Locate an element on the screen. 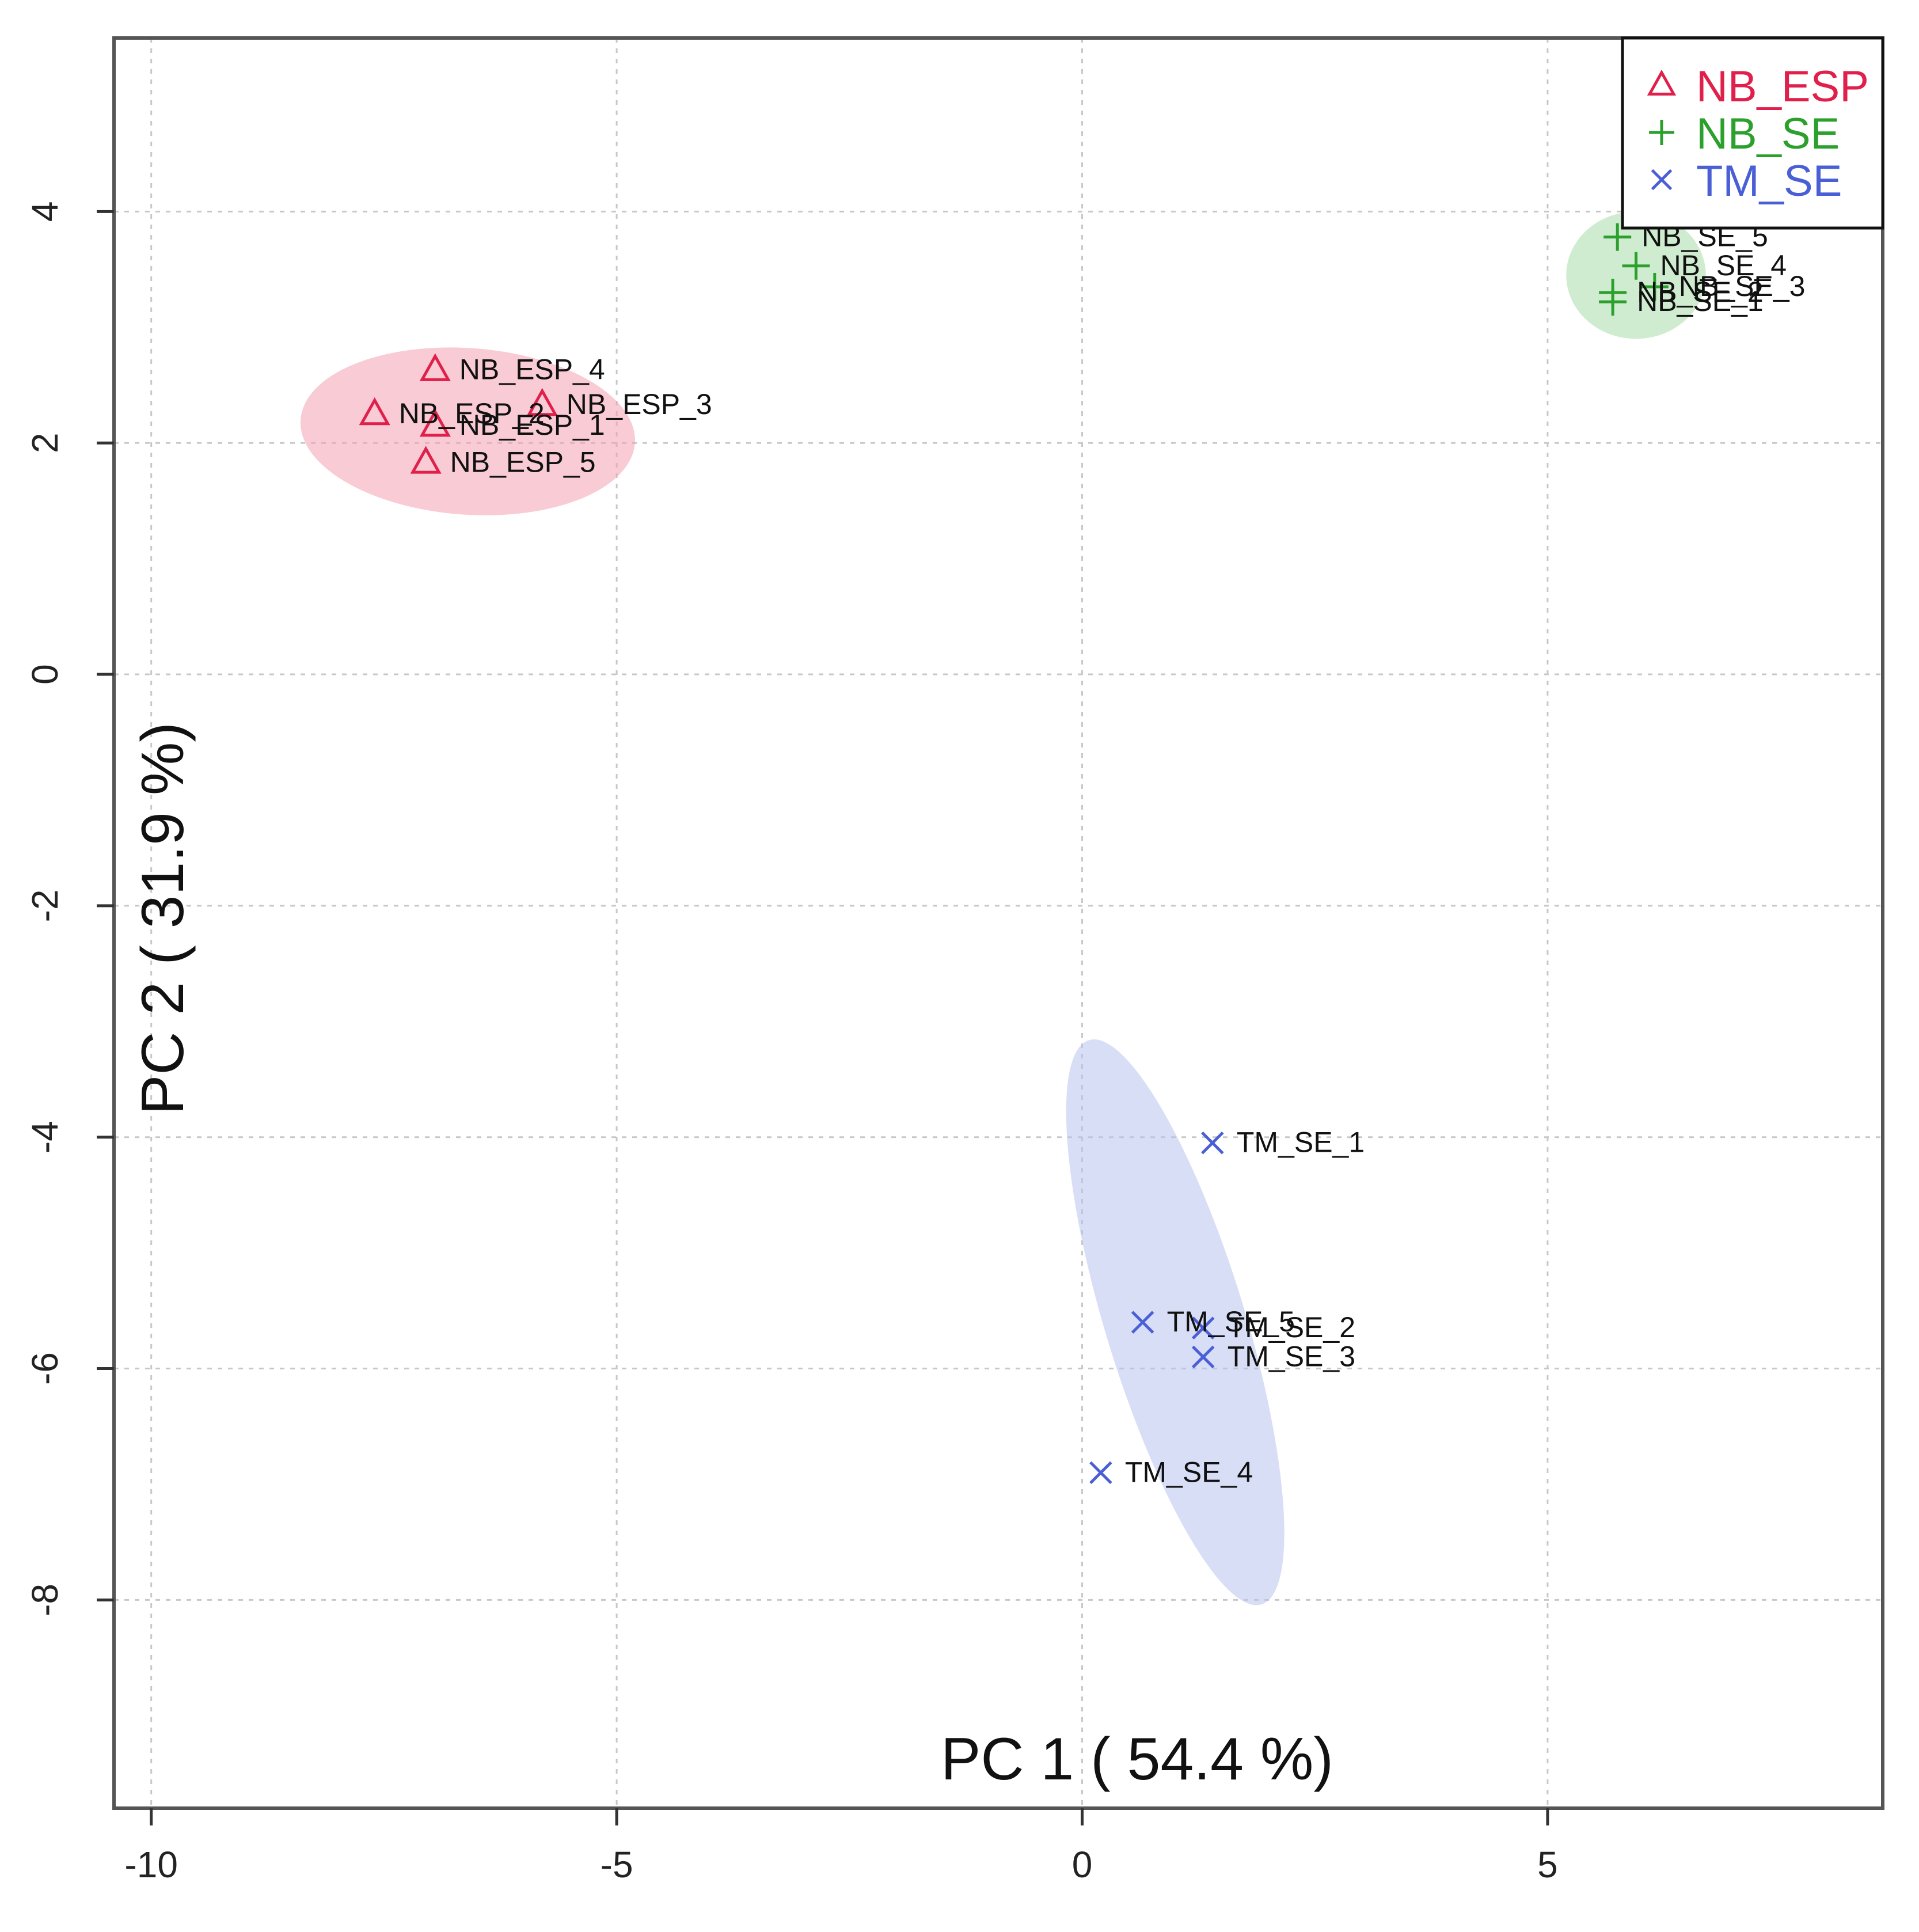 The image size is (1919, 1932). x-axis: -10 -5 0 5 is located at coordinates (841, 1846).